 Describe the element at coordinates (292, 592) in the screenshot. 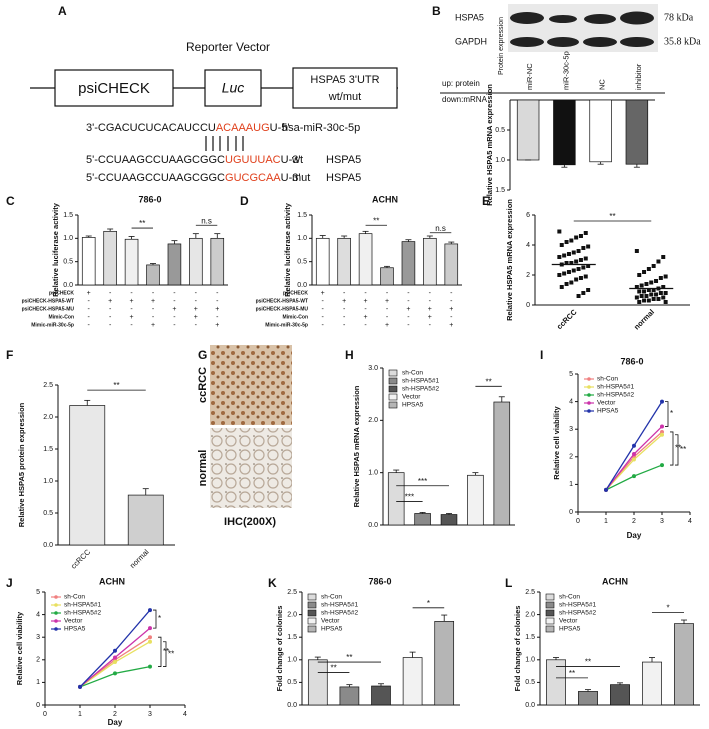

I see `y-tick-label: 2.5` at that location.